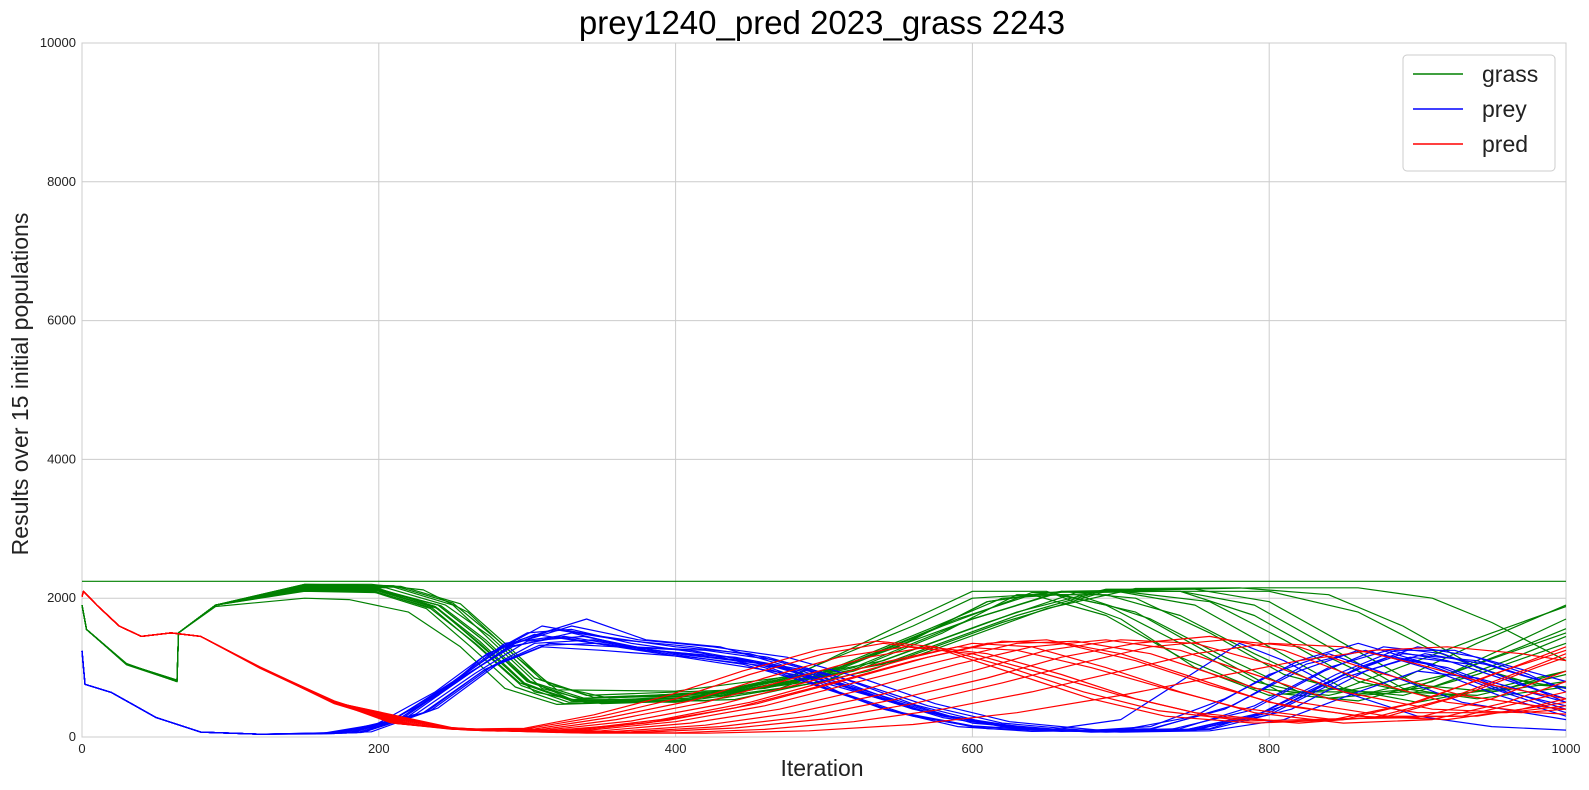 Image resolution: width=1589 pixels, height=790 pixels. What do you see at coordinates (676, 748) in the screenshot?
I see `x-tick-label: 400` at bounding box center [676, 748].